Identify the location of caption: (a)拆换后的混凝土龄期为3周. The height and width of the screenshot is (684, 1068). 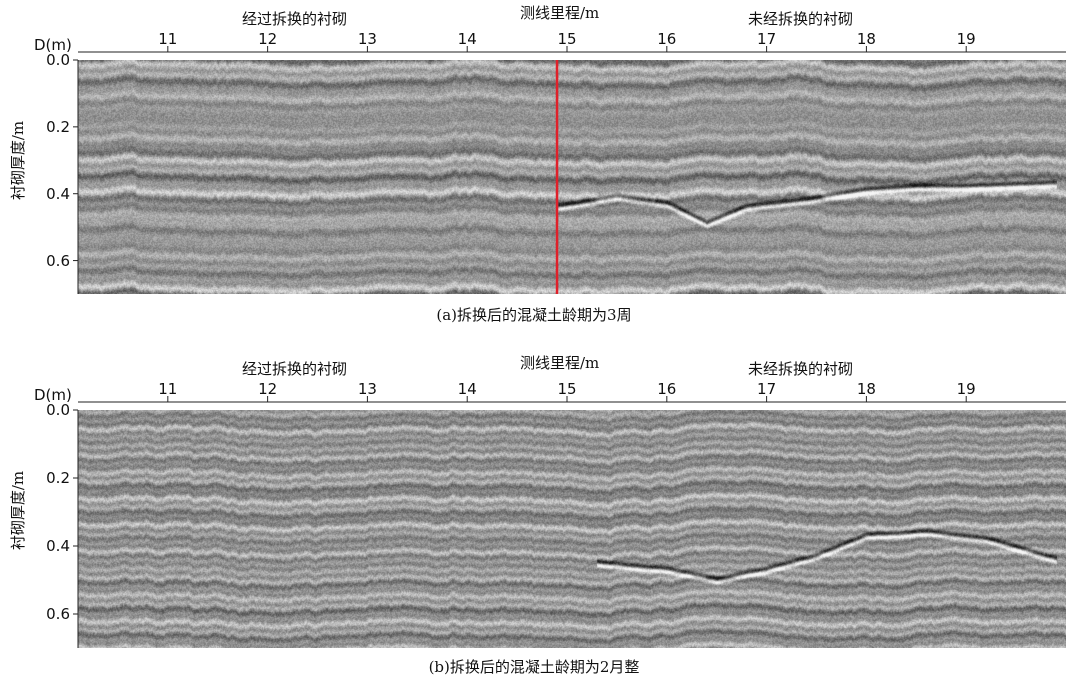
(534, 315).